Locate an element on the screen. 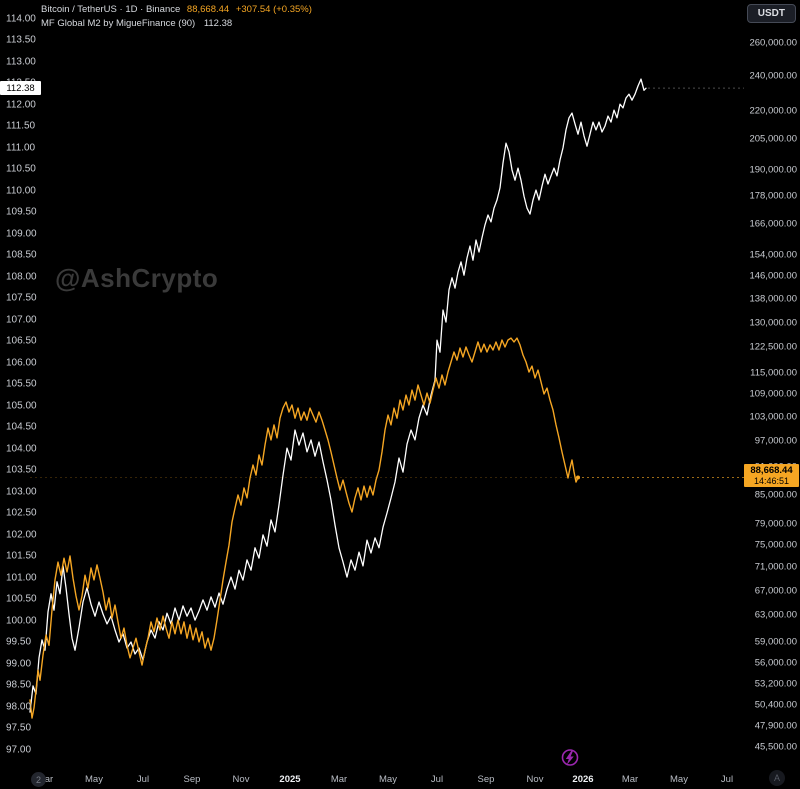 This screenshot has height=789, width=800. left-axis-tick: 109.50 is located at coordinates (21, 212).